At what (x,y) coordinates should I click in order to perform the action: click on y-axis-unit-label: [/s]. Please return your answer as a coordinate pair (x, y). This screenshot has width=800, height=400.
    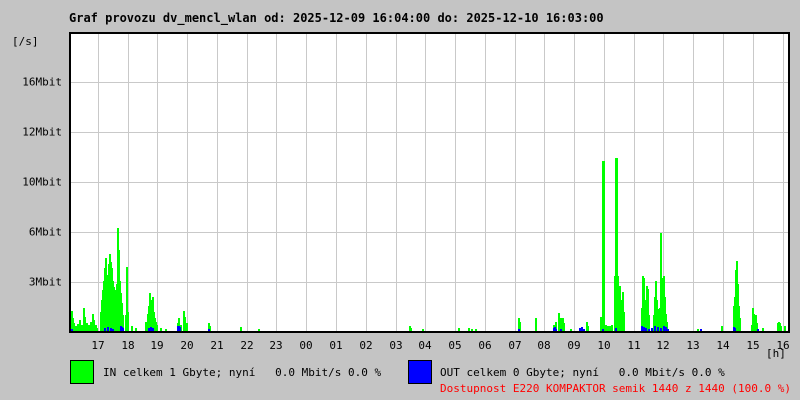
    Looking at the image, I should click on (25, 41).